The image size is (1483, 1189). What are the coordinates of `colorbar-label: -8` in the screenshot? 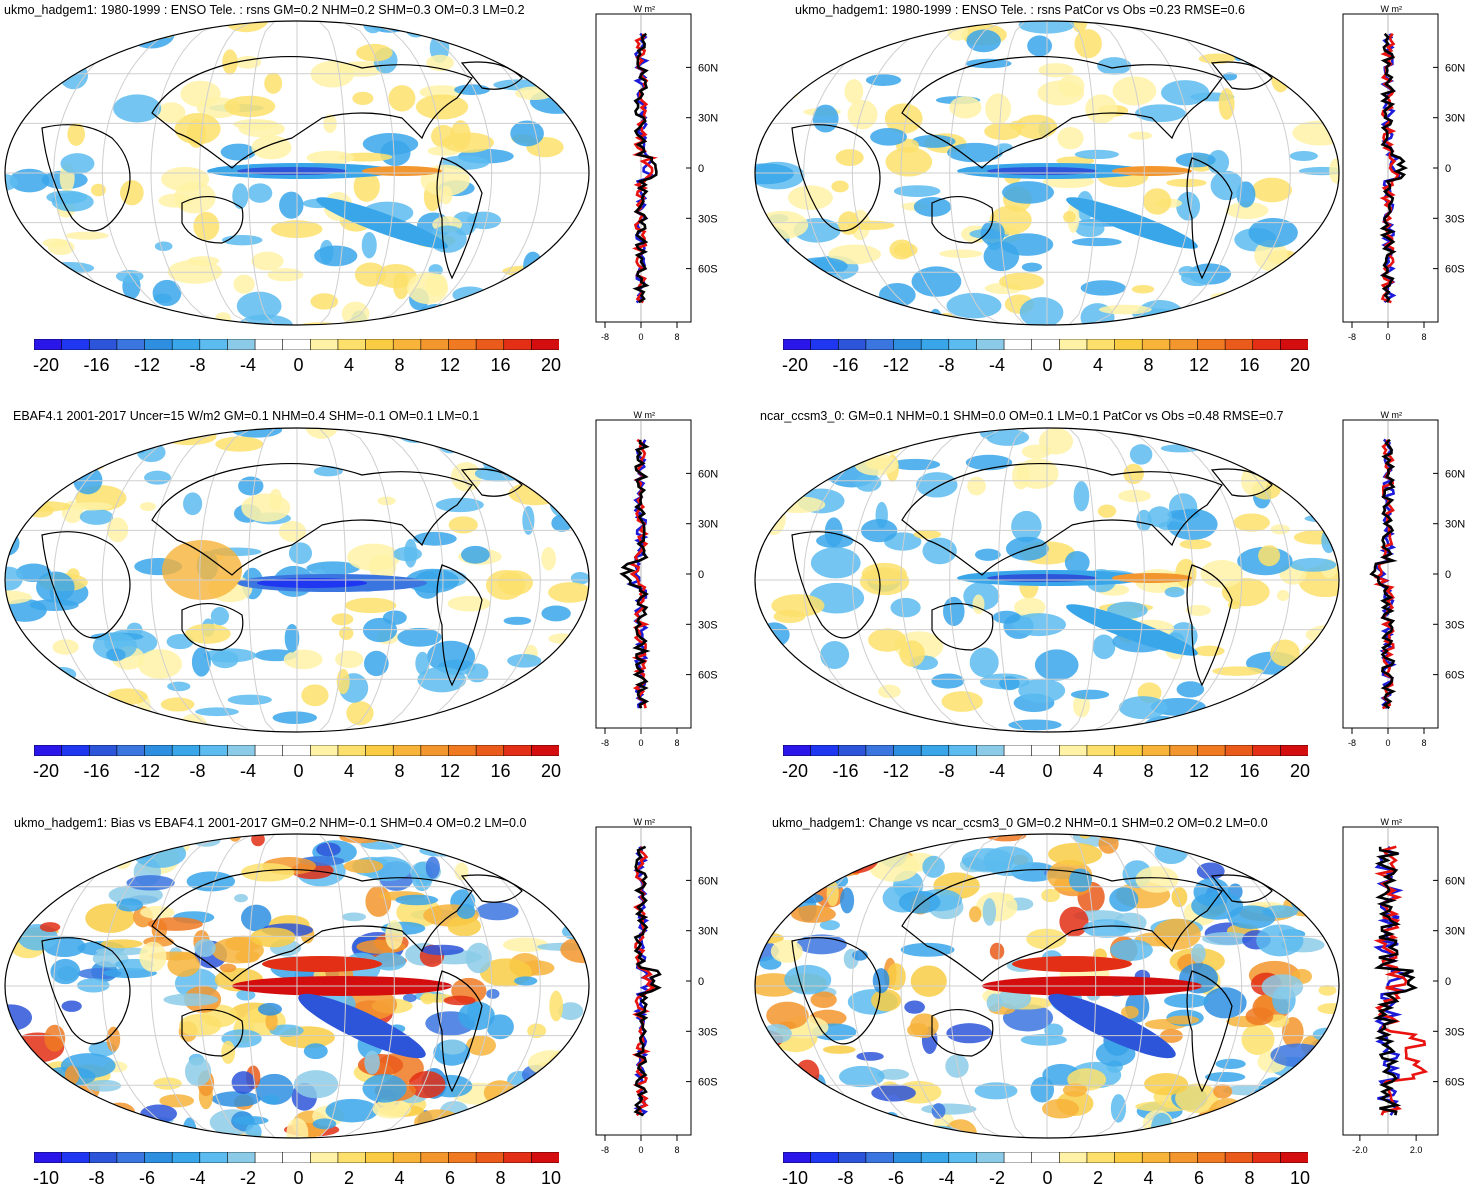 It's located at (197, 365).